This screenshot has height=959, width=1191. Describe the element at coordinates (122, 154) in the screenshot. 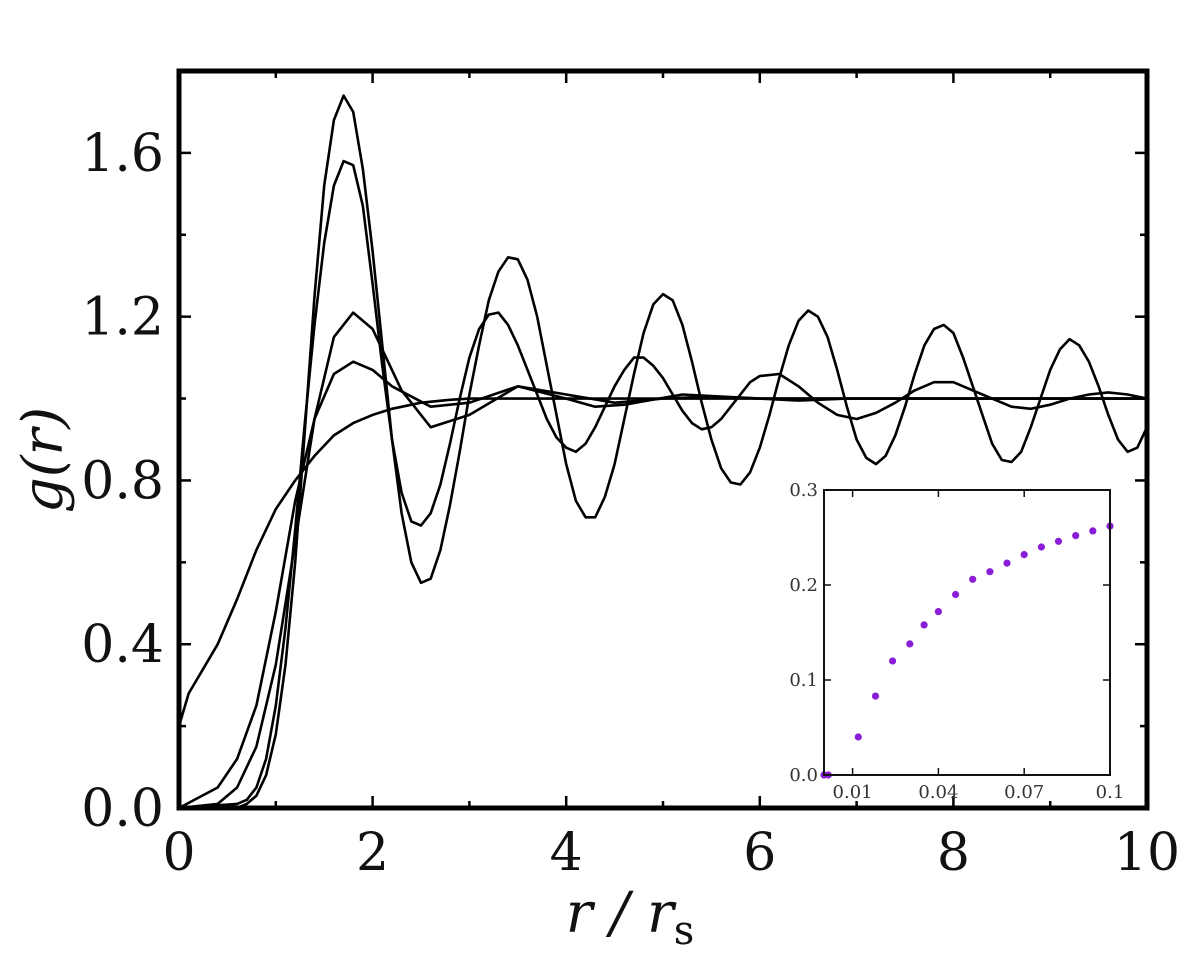

I see `y-tick-label: 1.6` at that location.